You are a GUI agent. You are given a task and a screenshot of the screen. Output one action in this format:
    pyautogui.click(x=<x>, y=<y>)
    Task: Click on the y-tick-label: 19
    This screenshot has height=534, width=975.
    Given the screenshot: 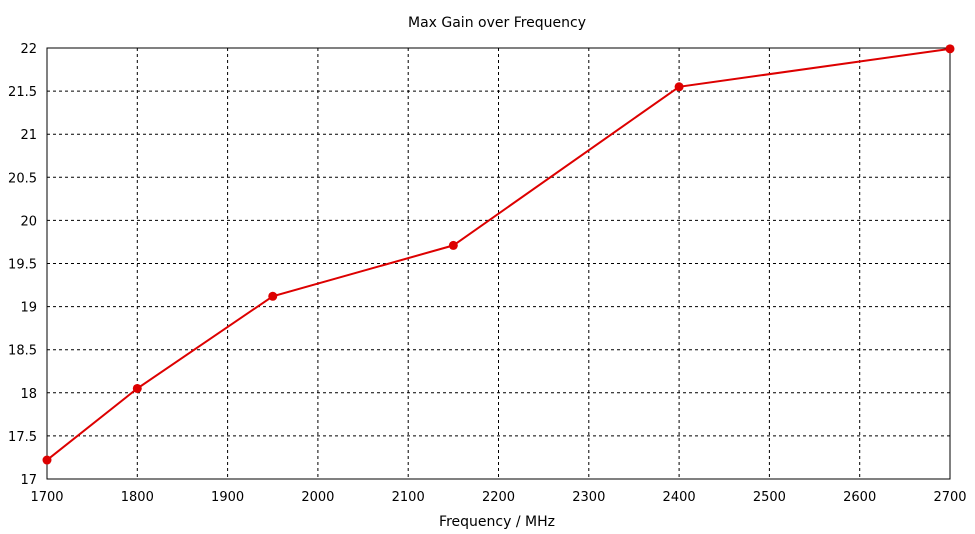 What is the action you would take?
    pyautogui.click(x=28, y=308)
    